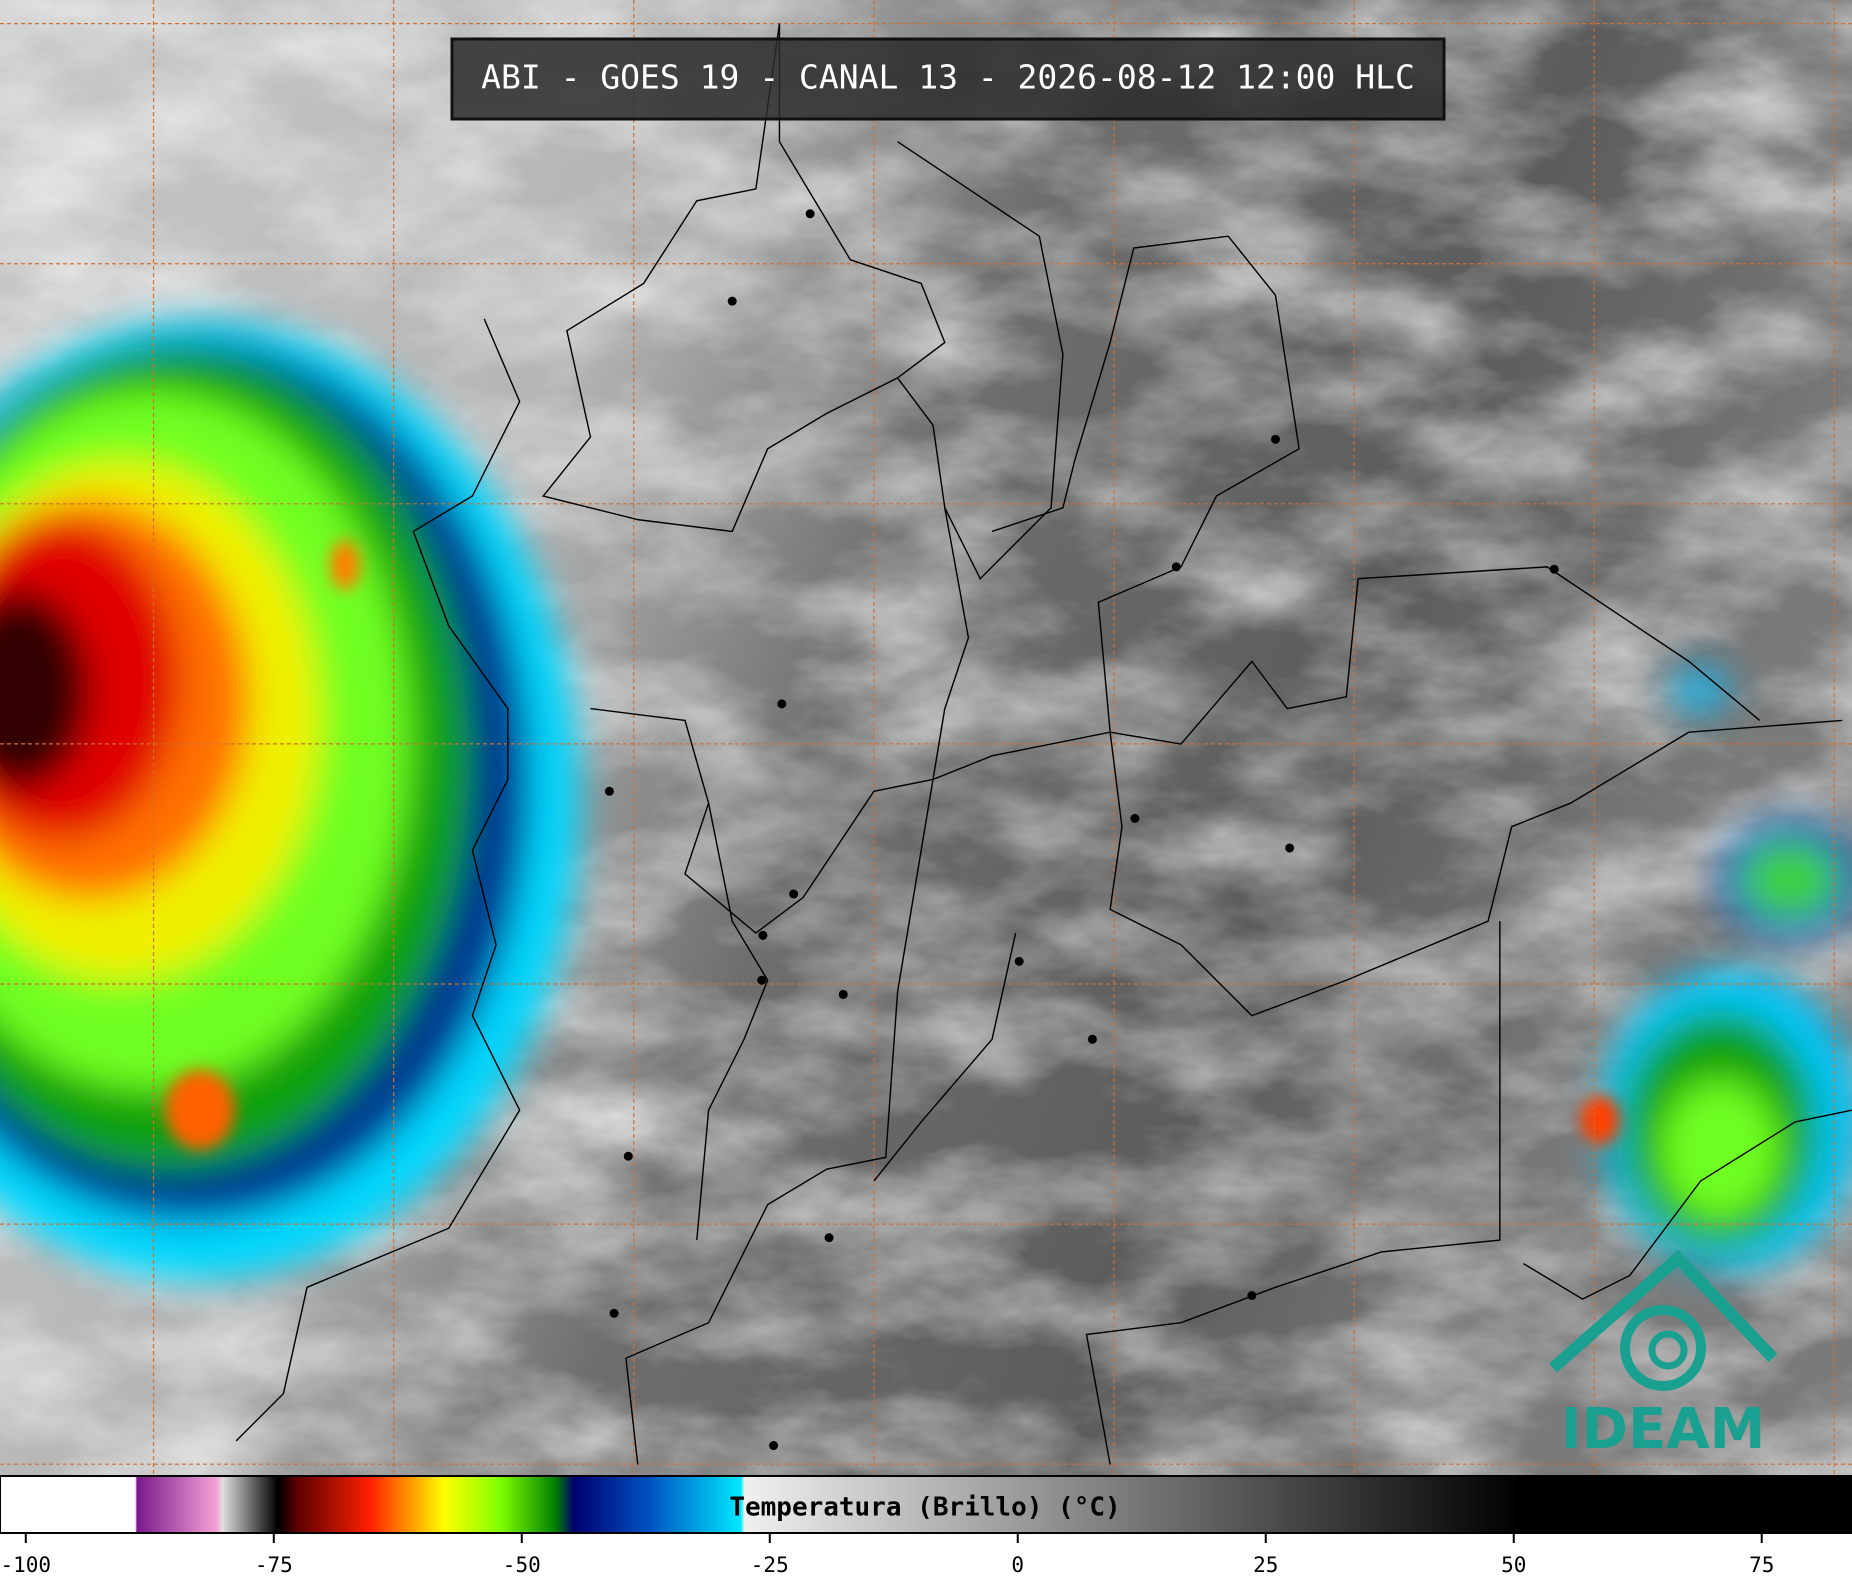  I want to click on colorbar, so click(926, 1504).